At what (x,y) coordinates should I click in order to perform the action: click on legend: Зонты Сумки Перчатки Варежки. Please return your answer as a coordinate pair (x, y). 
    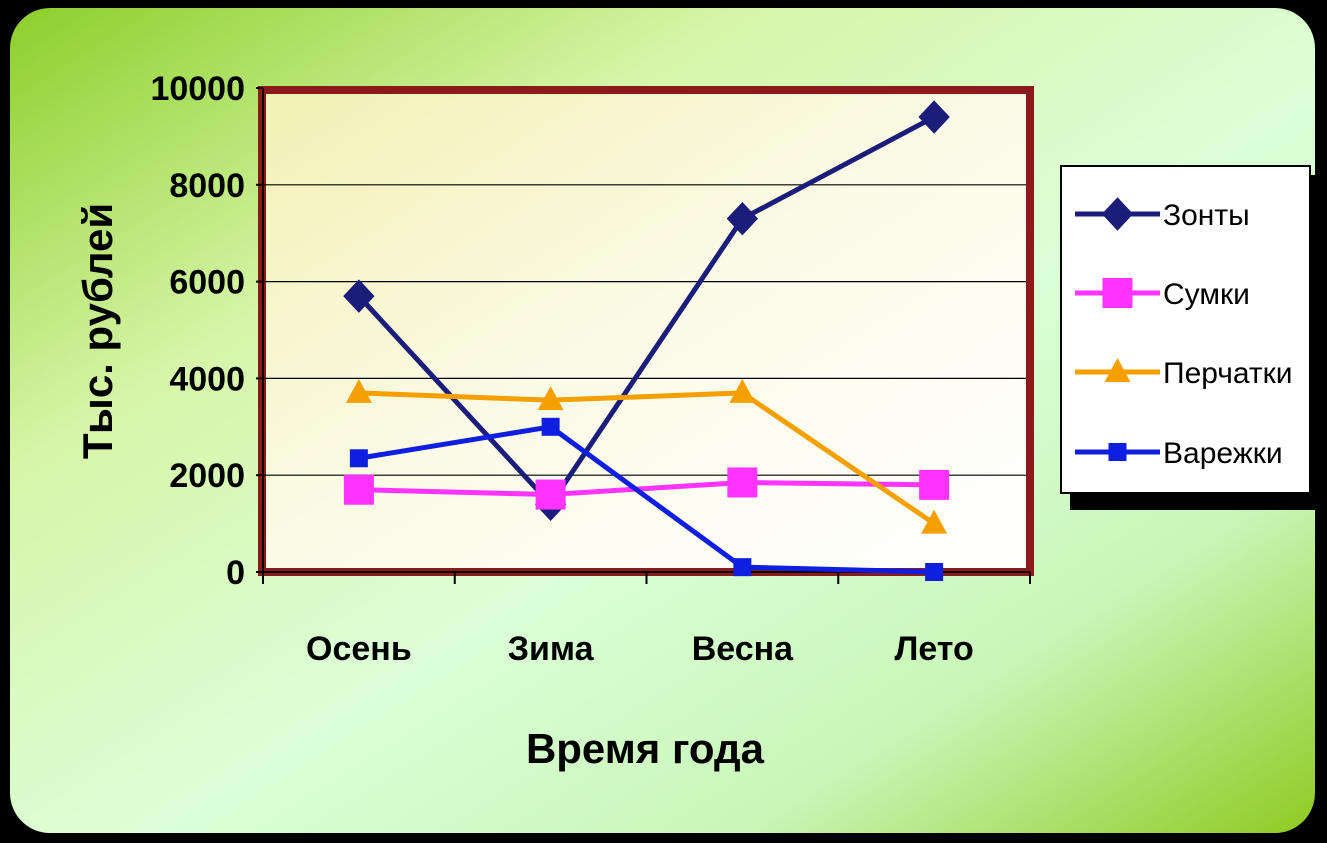
    Looking at the image, I should click on (1184, 333).